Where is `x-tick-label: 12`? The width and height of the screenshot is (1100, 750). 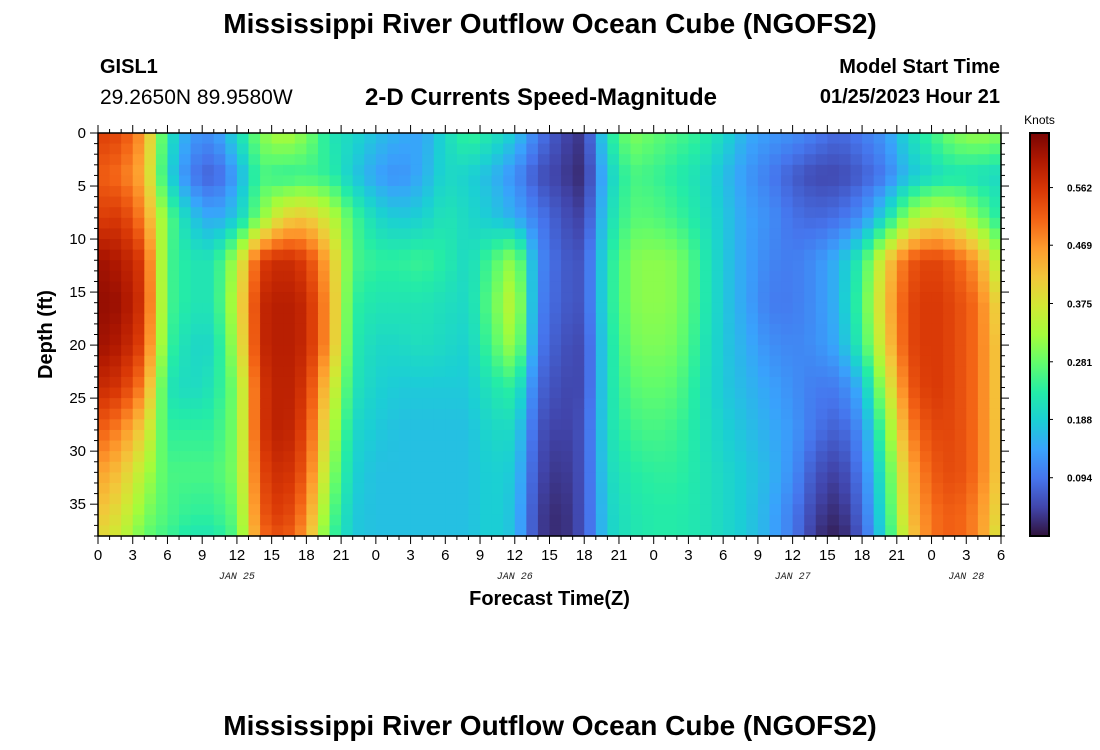
x-tick-label: 12 is located at coordinates (792, 555).